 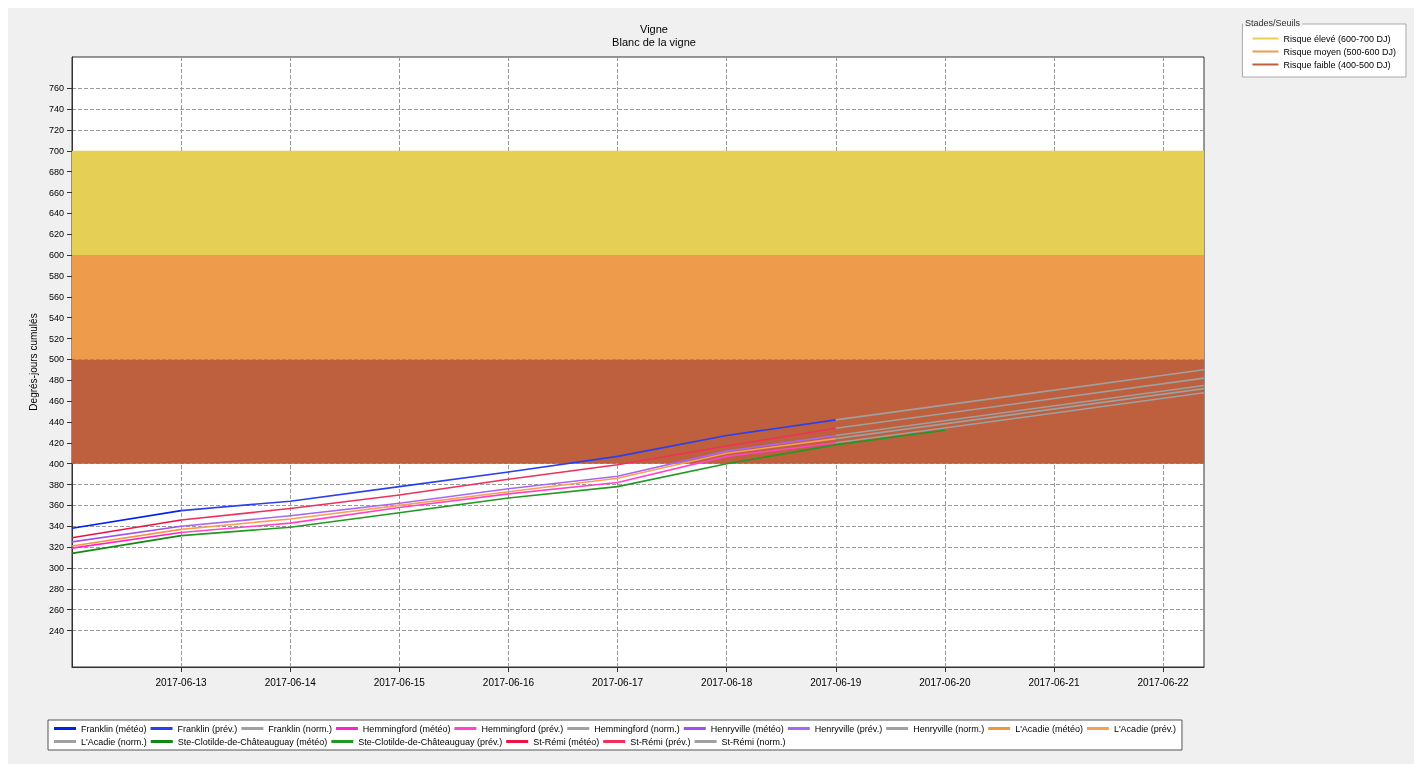 What do you see at coordinates (56, 88) in the screenshot?
I see `y-tick-label: 760` at bounding box center [56, 88].